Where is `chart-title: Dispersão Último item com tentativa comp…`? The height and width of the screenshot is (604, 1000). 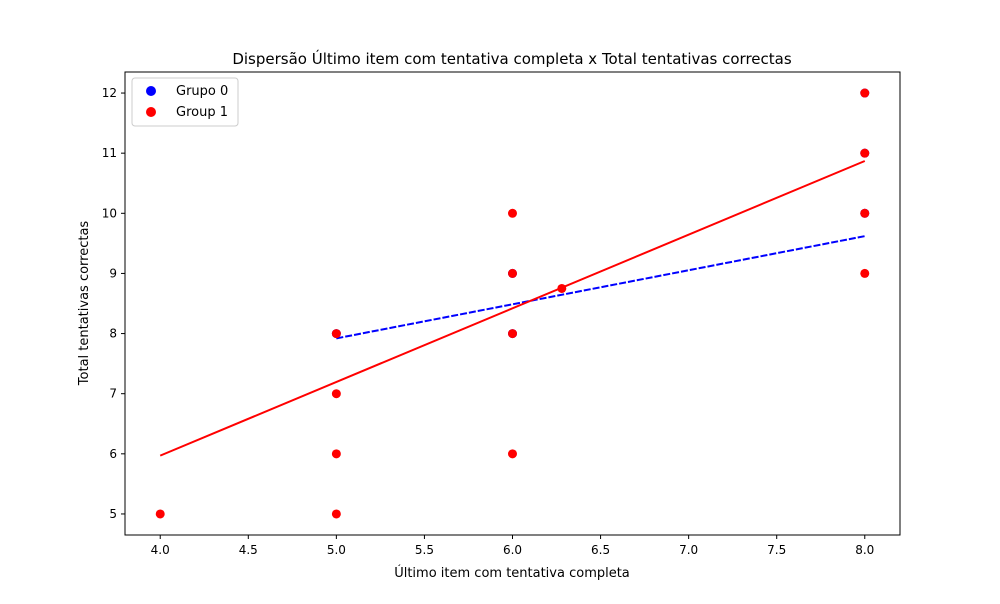
chart-title: Dispersão Último item com tentativa comp… is located at coordinates (512, 58).